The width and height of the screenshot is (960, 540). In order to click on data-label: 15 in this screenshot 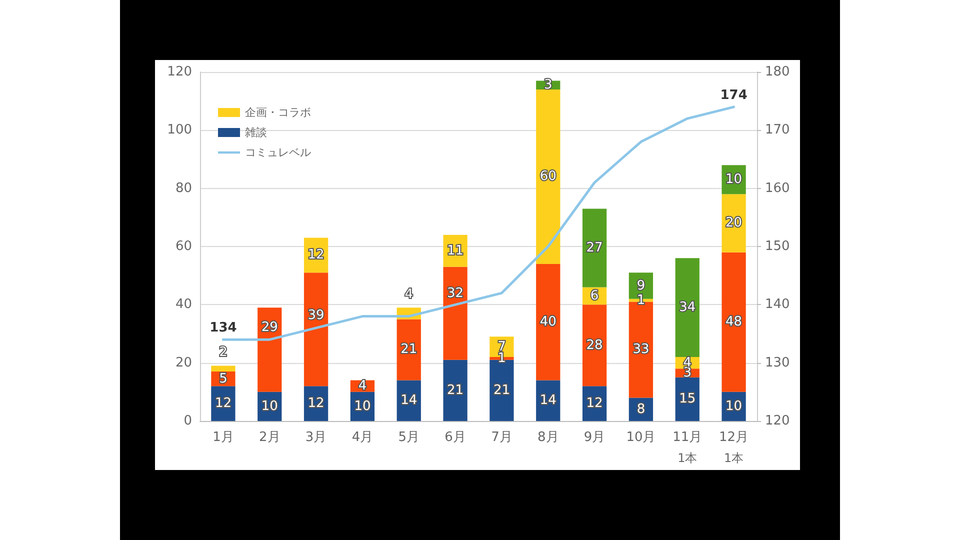, I will do `click(687, 399)`.